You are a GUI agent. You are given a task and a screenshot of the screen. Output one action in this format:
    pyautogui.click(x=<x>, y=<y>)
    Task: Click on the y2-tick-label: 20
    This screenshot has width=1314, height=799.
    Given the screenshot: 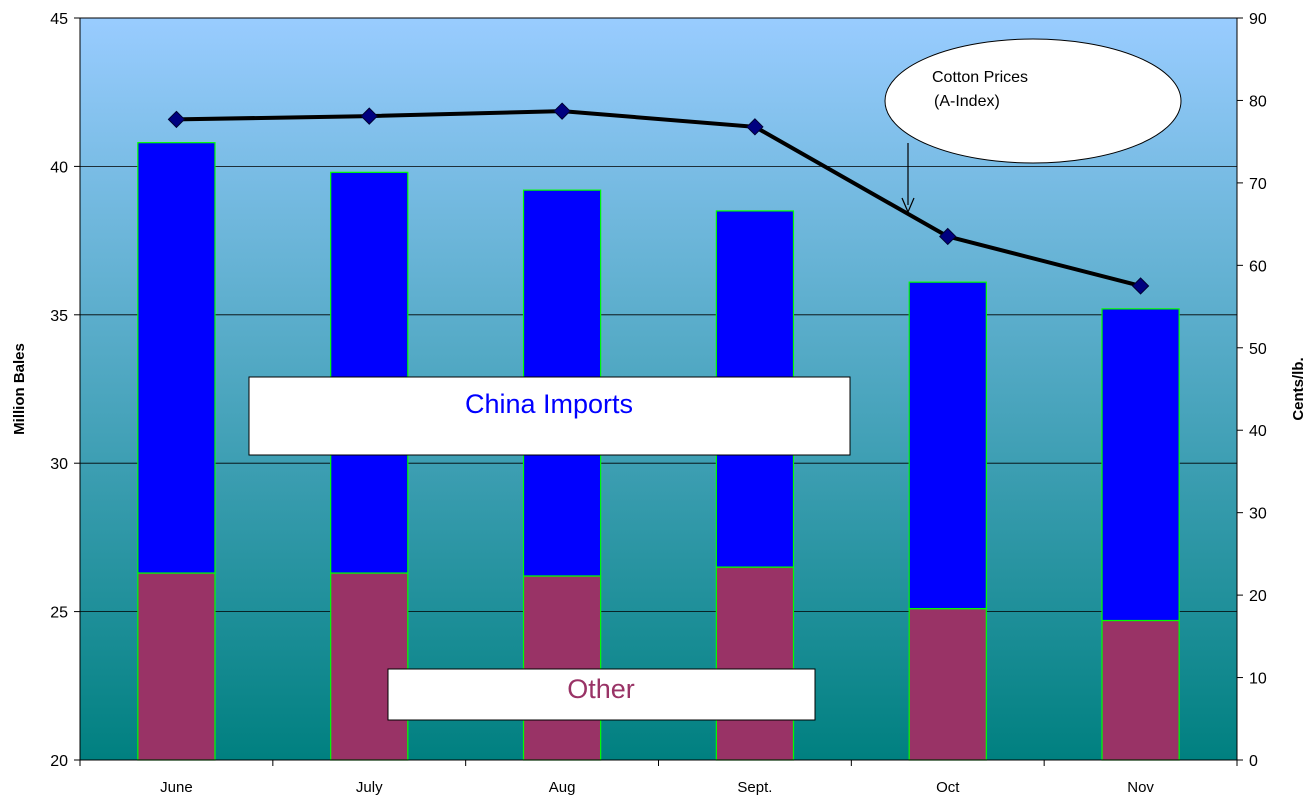 What is the action you would take?
    pyautogui.click(x=1258, y=596)
    